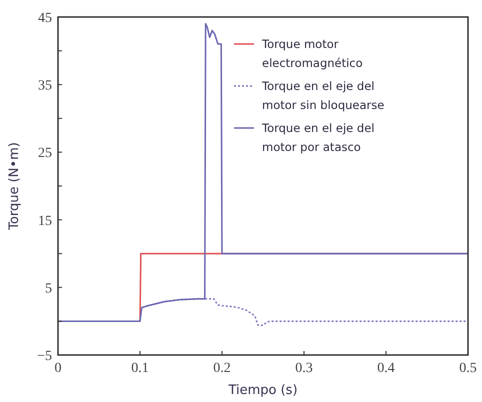 Image resolution: width=482 pixels, height=402 pixels. What do you see at coordinates (58, 368) in the screenshot?
I see `x-tick-label: 0` at bounding box center [58, 368].